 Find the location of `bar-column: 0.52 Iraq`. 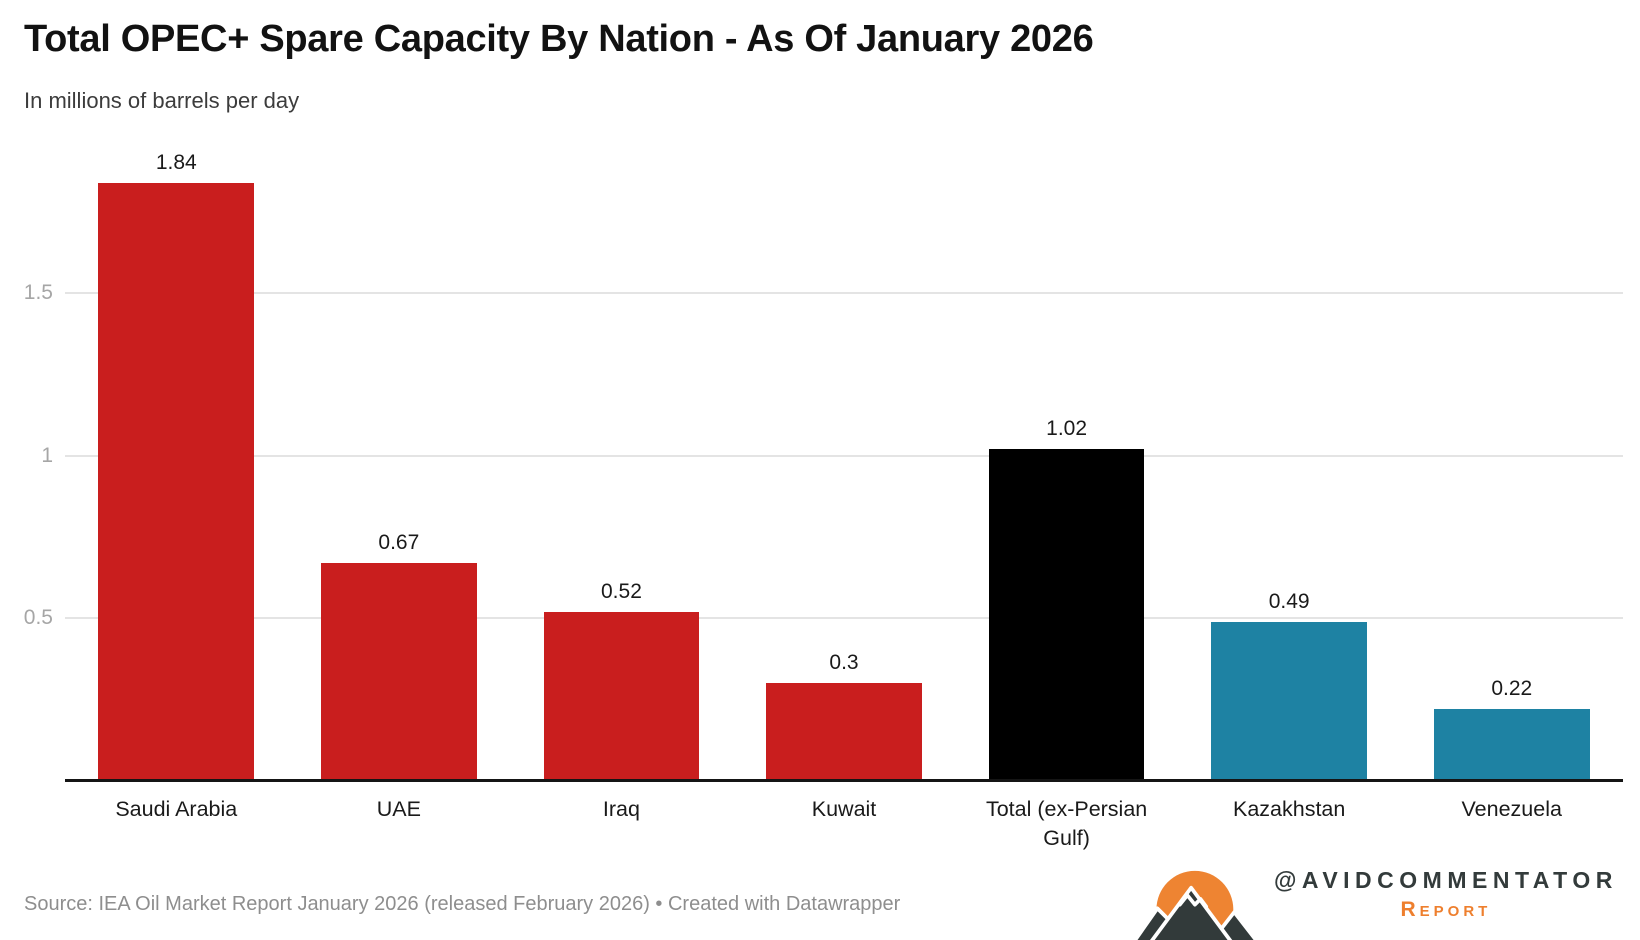

bar-column: 0.52 Iraq is located at coordinates (621, 485).